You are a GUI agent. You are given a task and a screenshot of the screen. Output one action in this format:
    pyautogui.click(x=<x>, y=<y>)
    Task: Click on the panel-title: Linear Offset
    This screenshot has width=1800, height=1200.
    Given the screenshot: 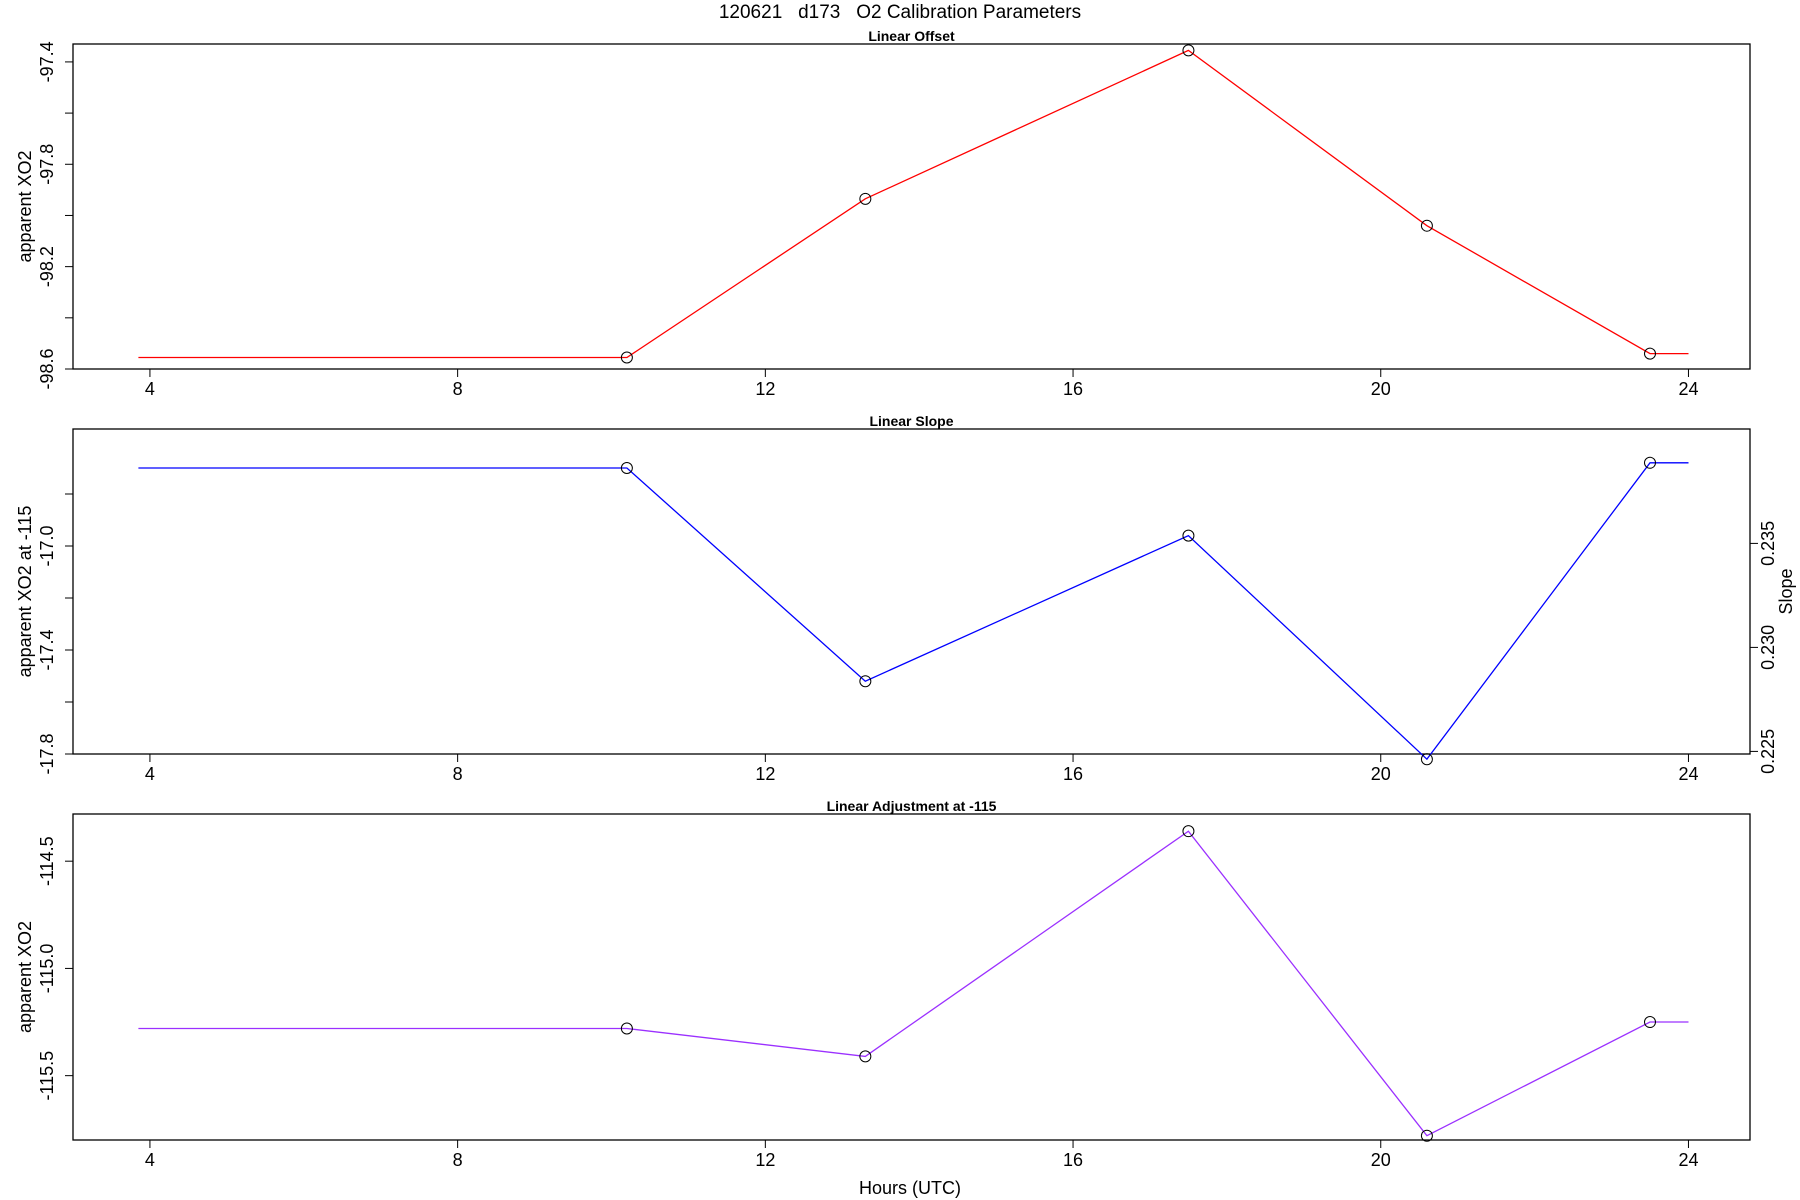 What is the action you would take?
    pyautogui.click(x=911, y=36)
    